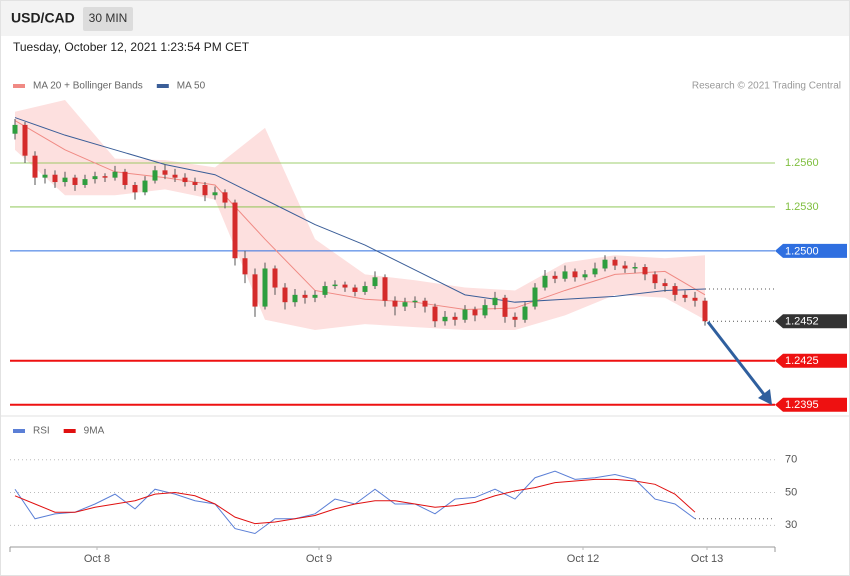  I want to click on level-label: 1.2560, so click(802, 163).